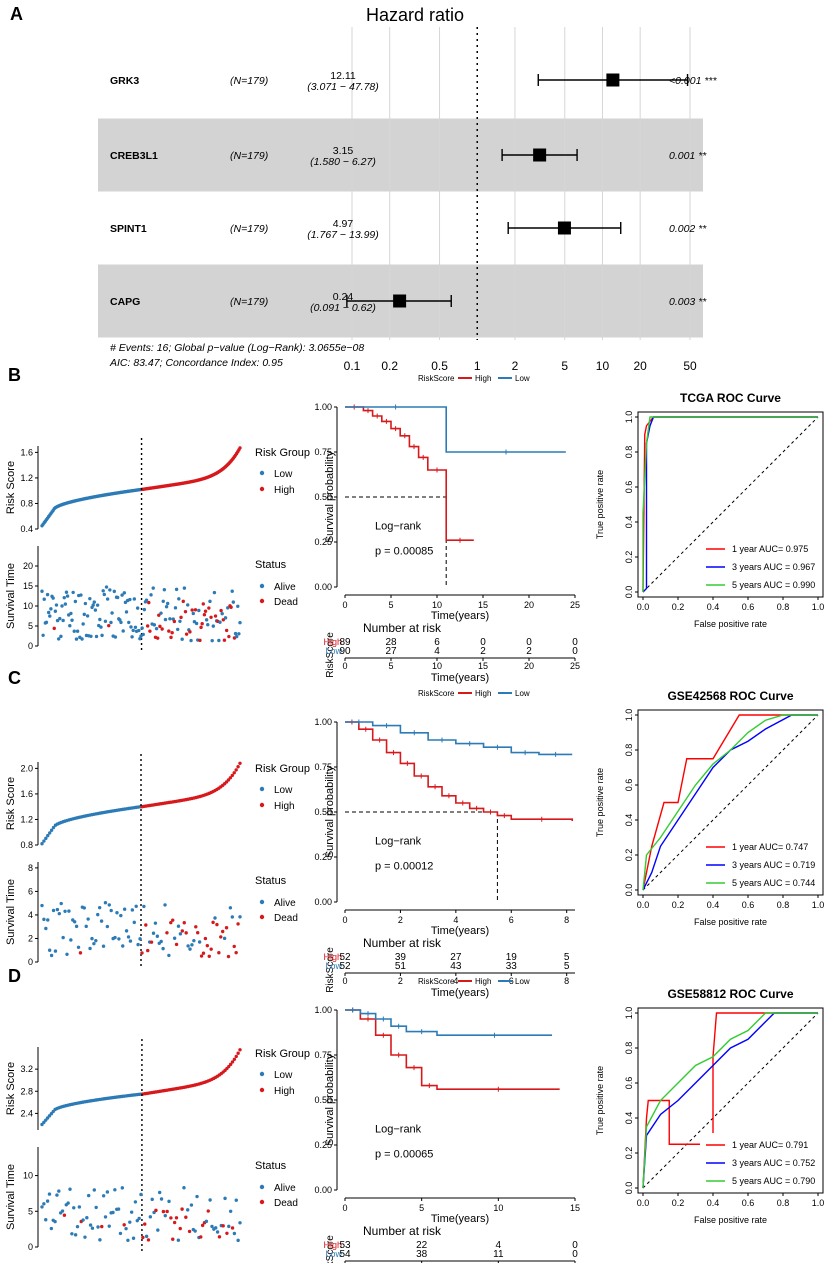 This screenshot has height=1263, width=830. Describe the element at coordinates (483, 981) in the screenshot. I see `km-legend-high: High` at that location.